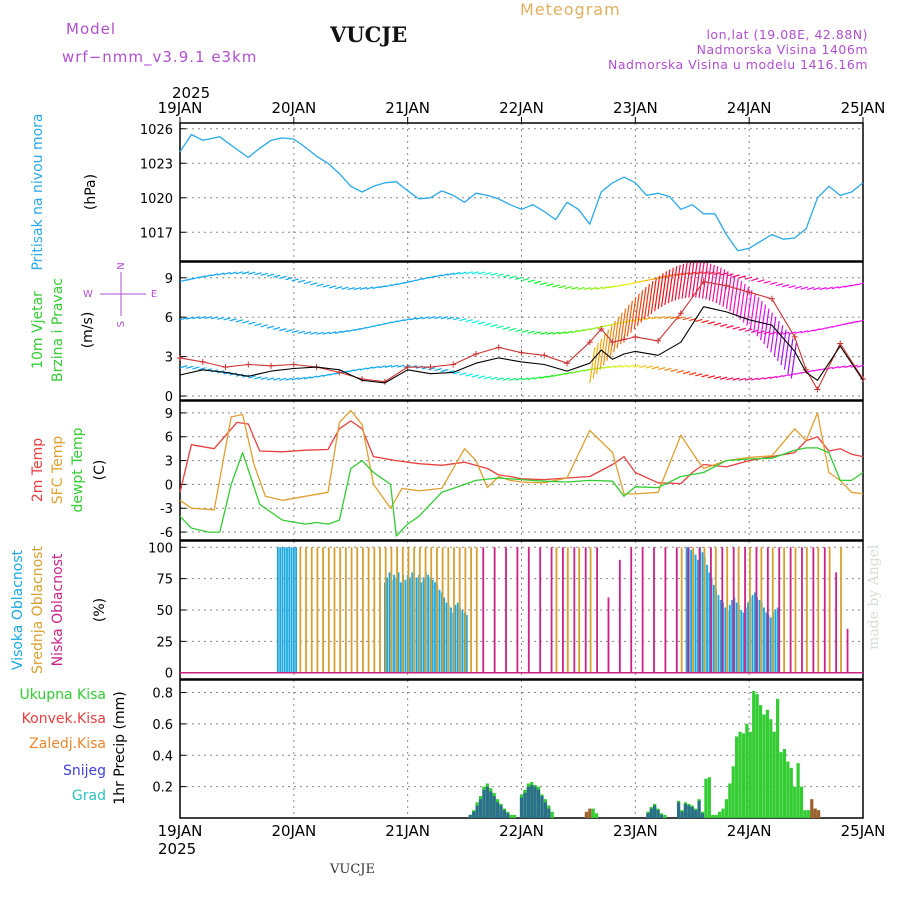  Describe the element at coordinates (84, 771) in the screenshot. I see `precip-legend-label: Snijeg` at that location.